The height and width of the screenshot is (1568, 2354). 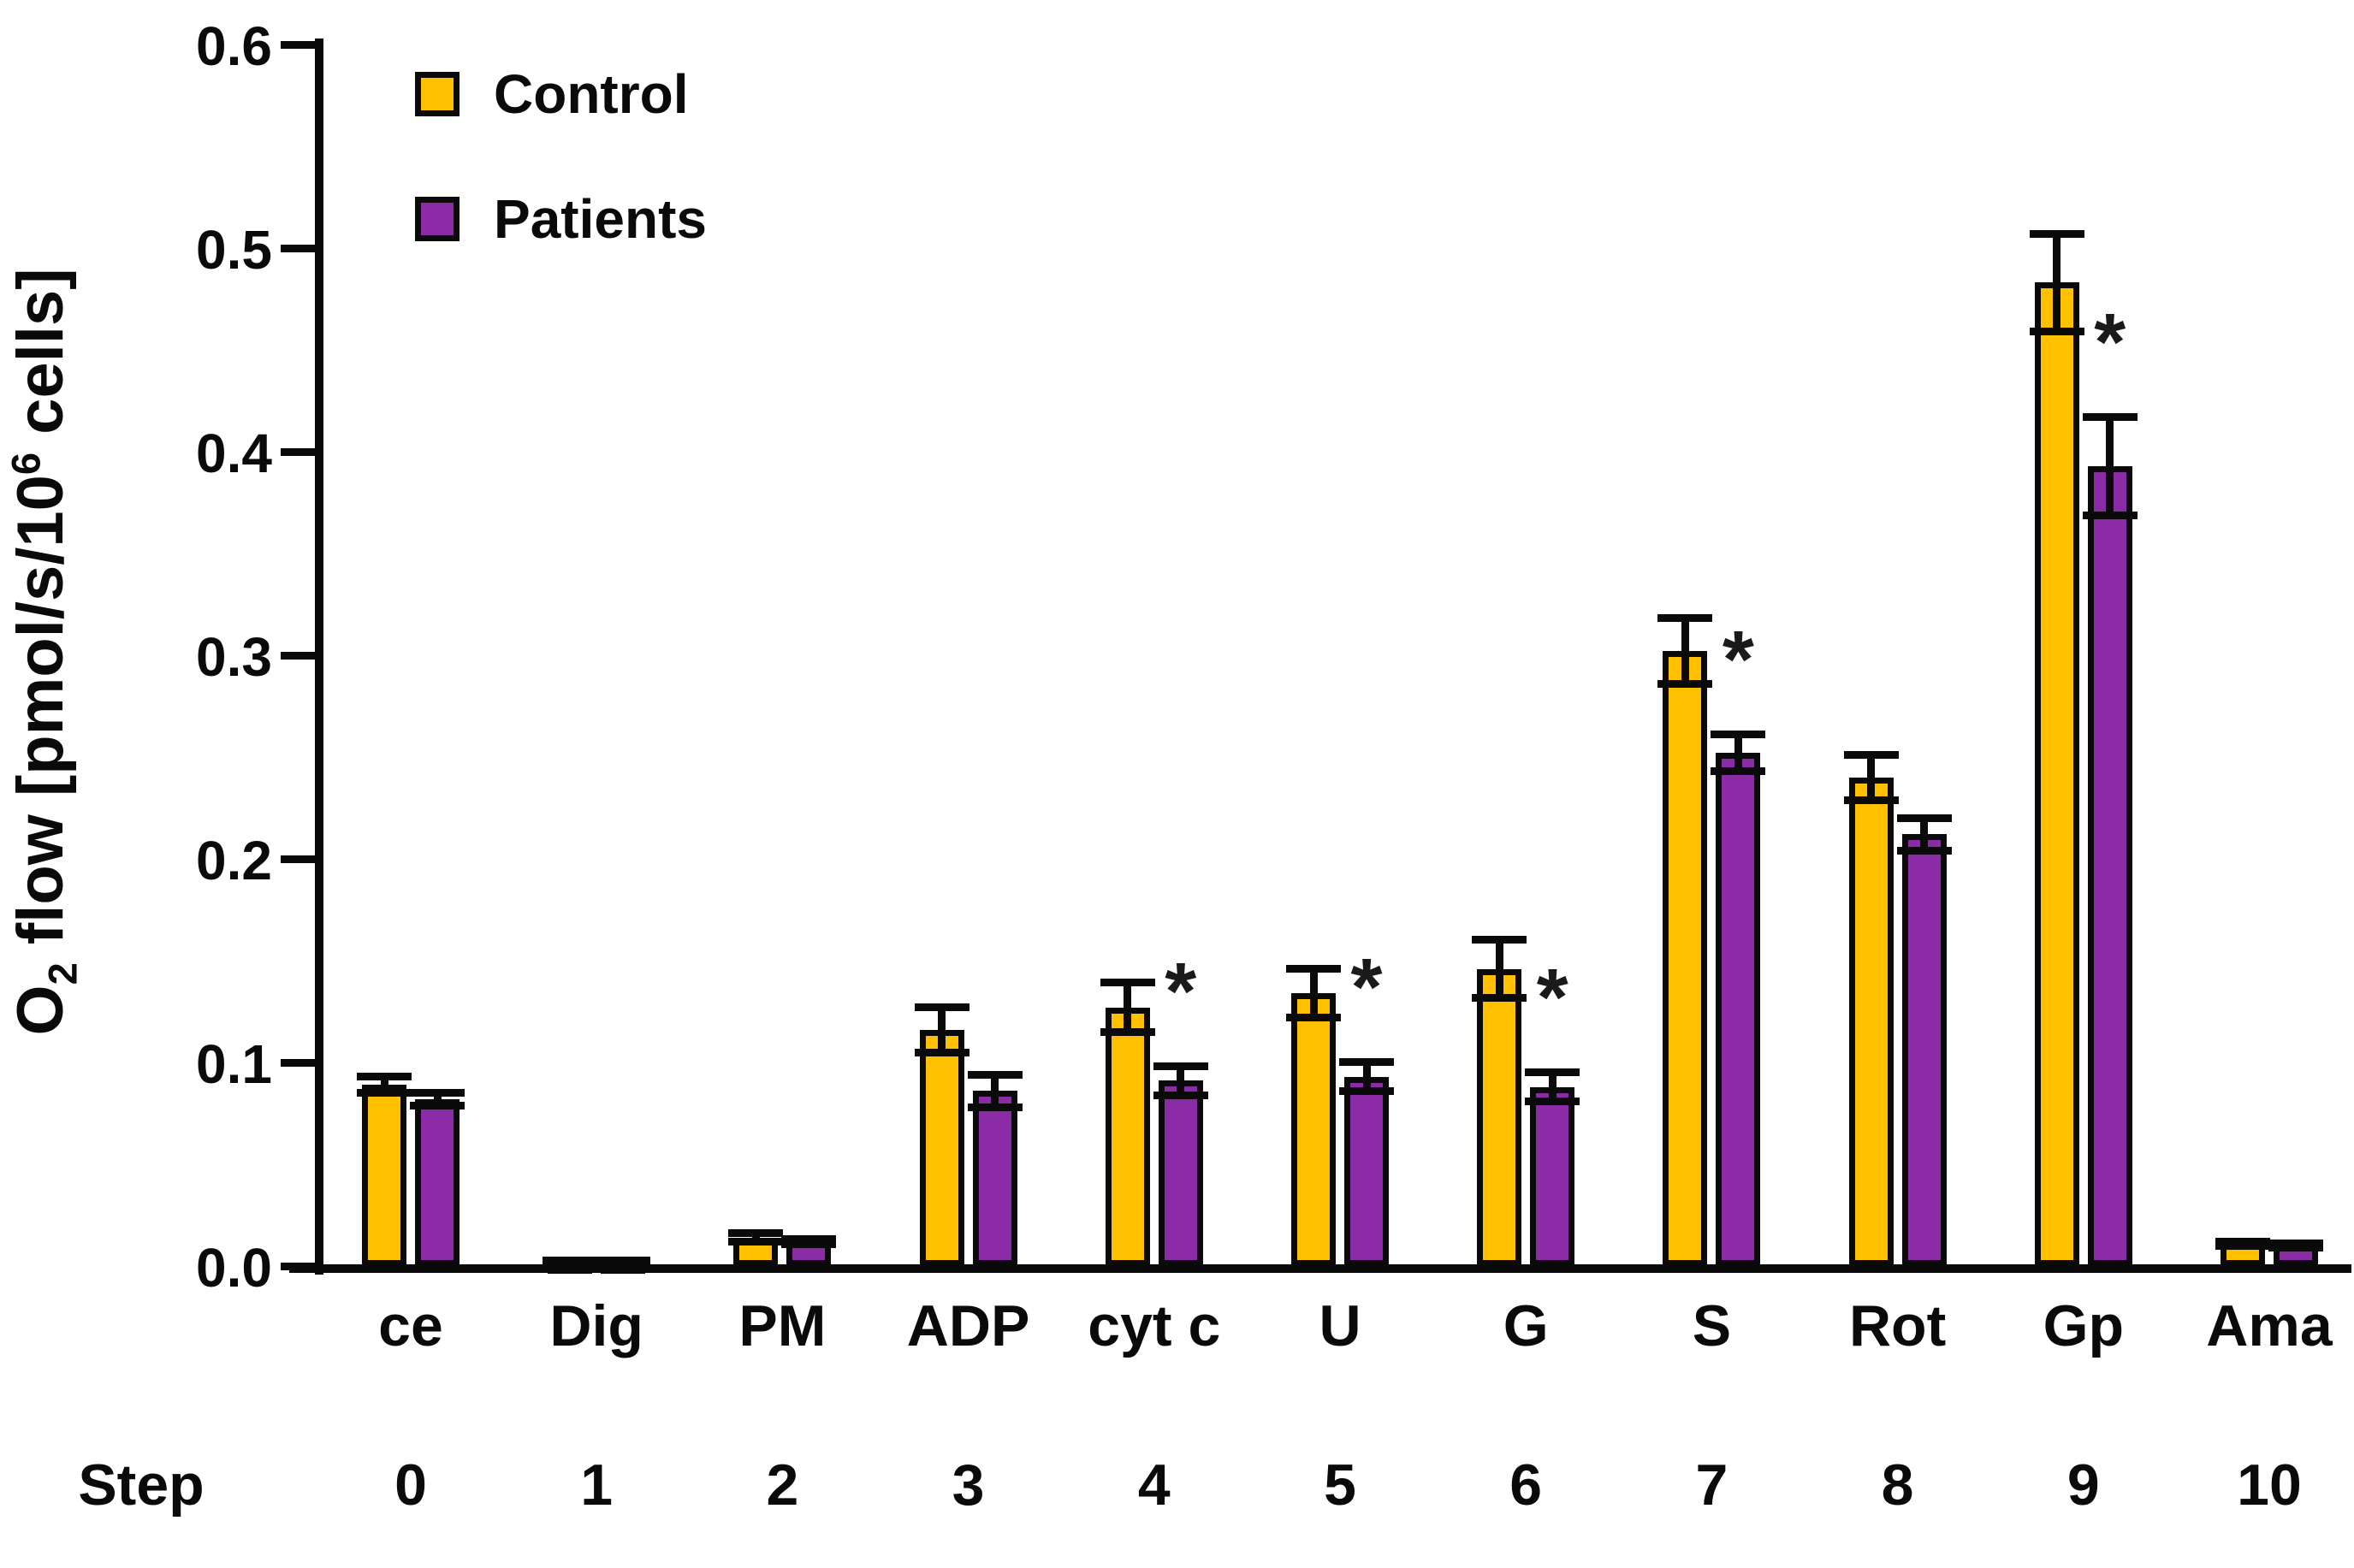 What do you see at coordinates (2084, 1325) in the screenshot?
I see `x-axis-label: Gp` at bounding box center [2084, 1325].